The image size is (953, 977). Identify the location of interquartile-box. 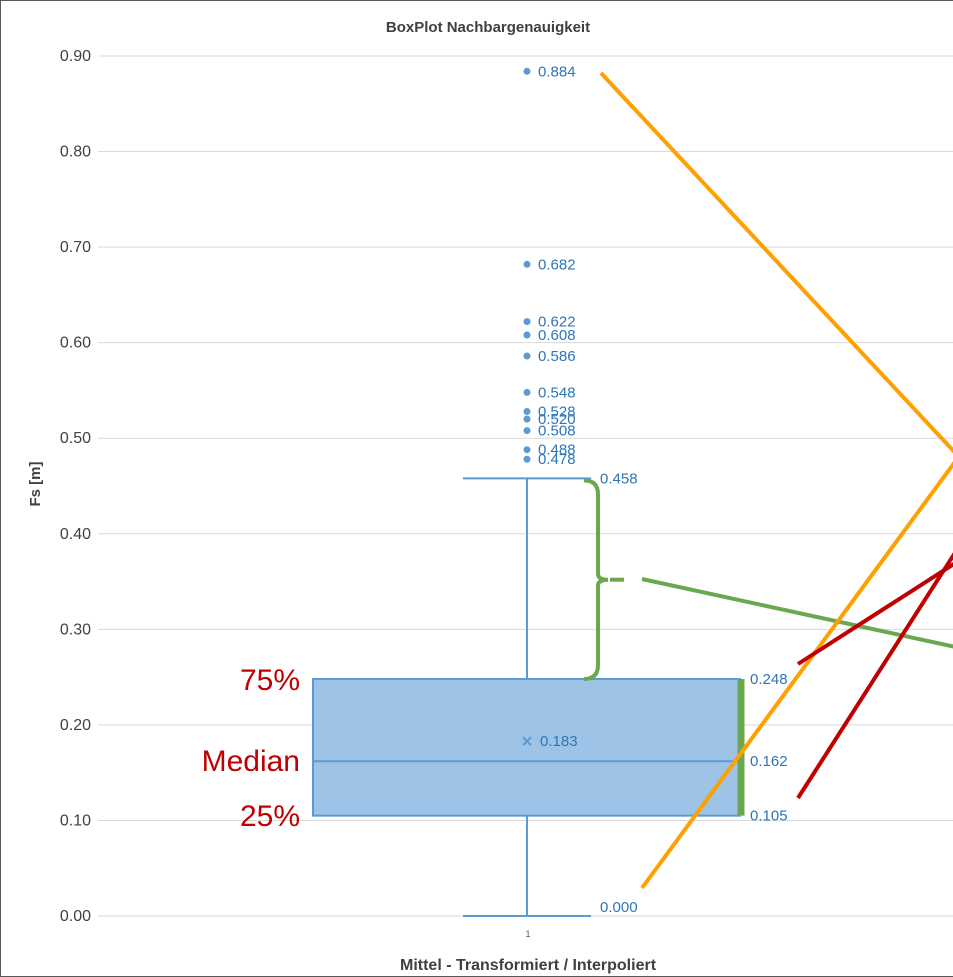
(526, 747).